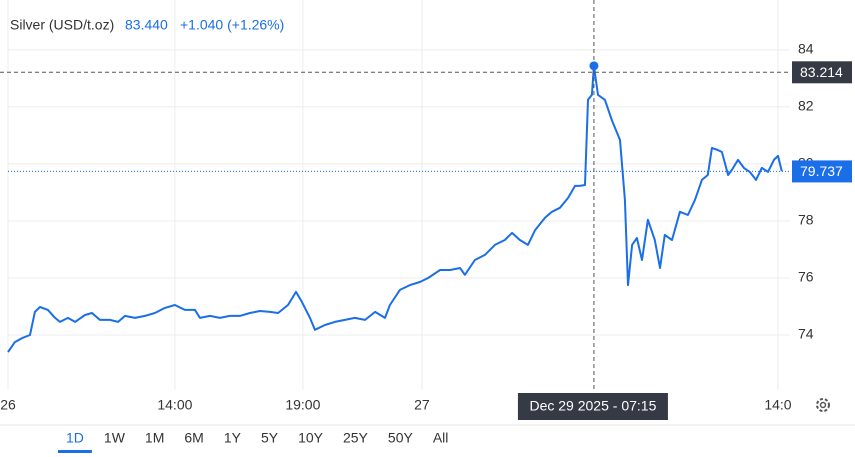  What do you see at coordinates (594, 66) in the screenshot?
I see `hover-point` at bounding box center [594, 66].